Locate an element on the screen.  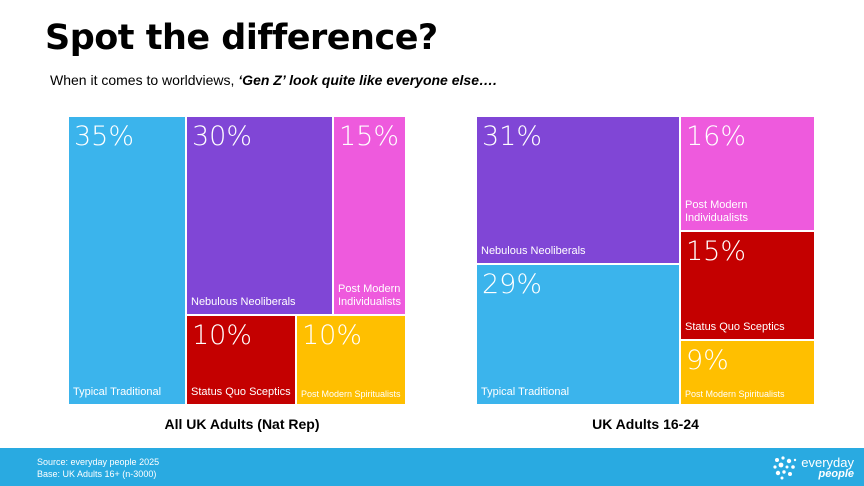
tile-nebulous-neoliberals: 31% Nebulous Neoliberals is located at coordinates (578, 190).